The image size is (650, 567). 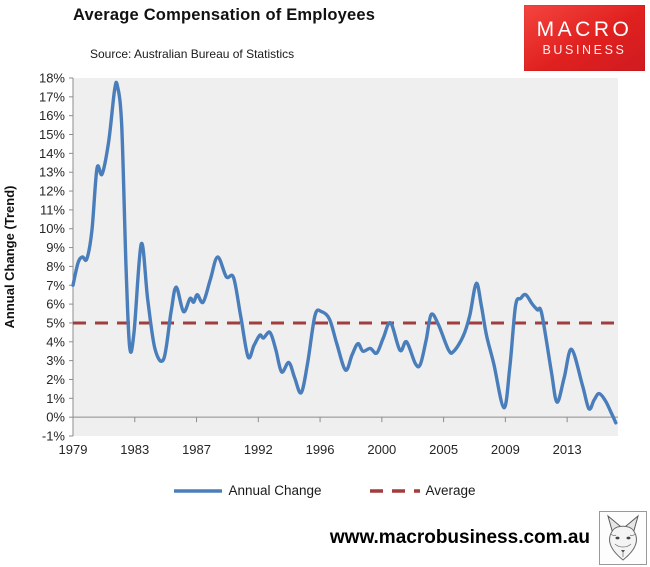 What do you see at coordinates (54, 436) in the screenshot?
I see `y-axis-tick-label: -1%` at bounding box center [54, 436].